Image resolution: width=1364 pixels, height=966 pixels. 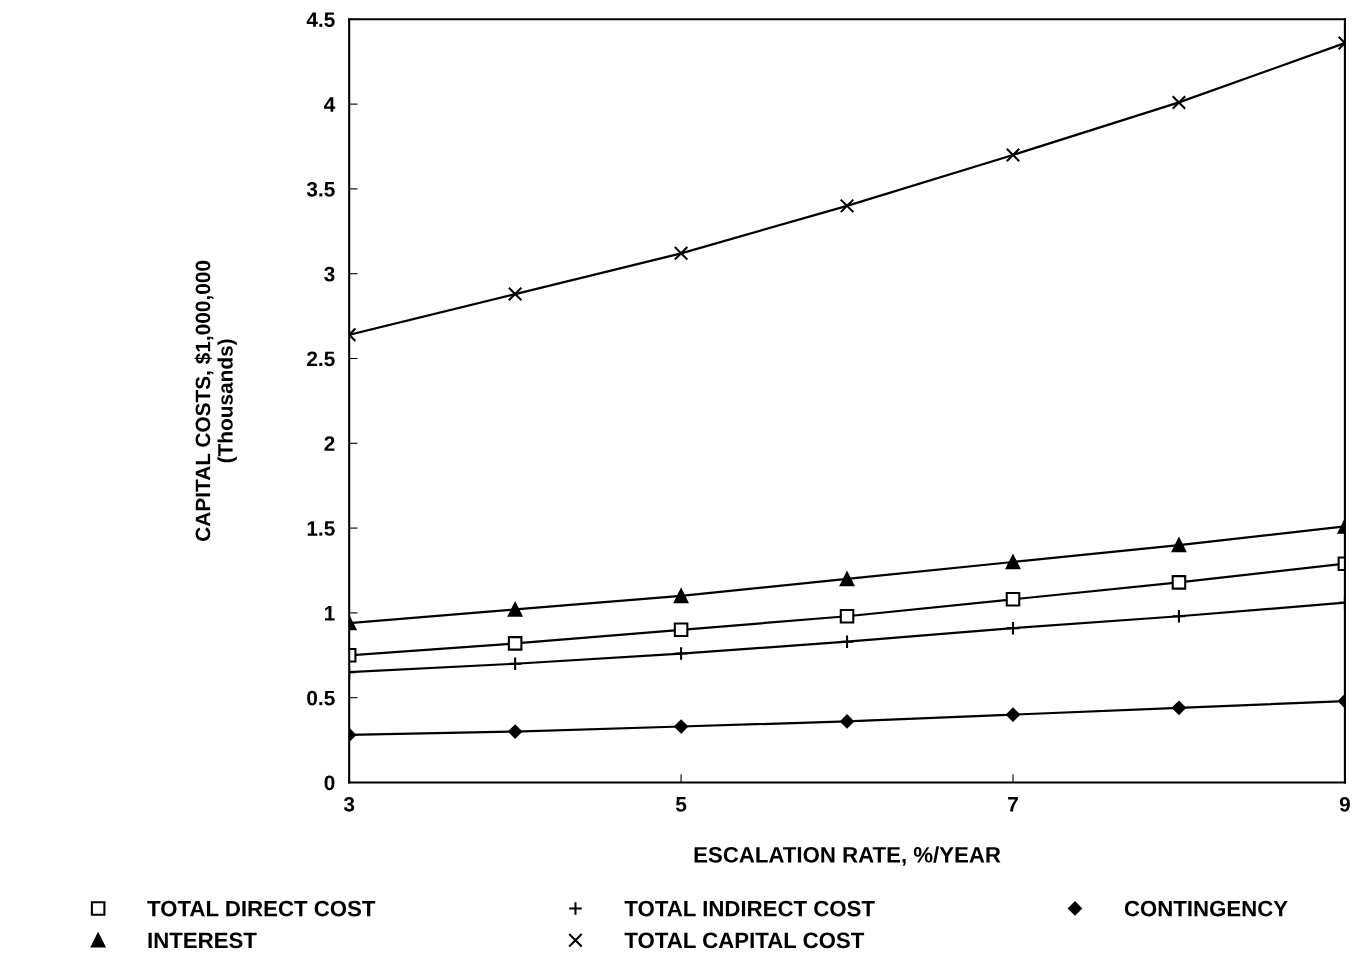 I want to click on x-tick-label: 9, so click(x=1344, y=804).